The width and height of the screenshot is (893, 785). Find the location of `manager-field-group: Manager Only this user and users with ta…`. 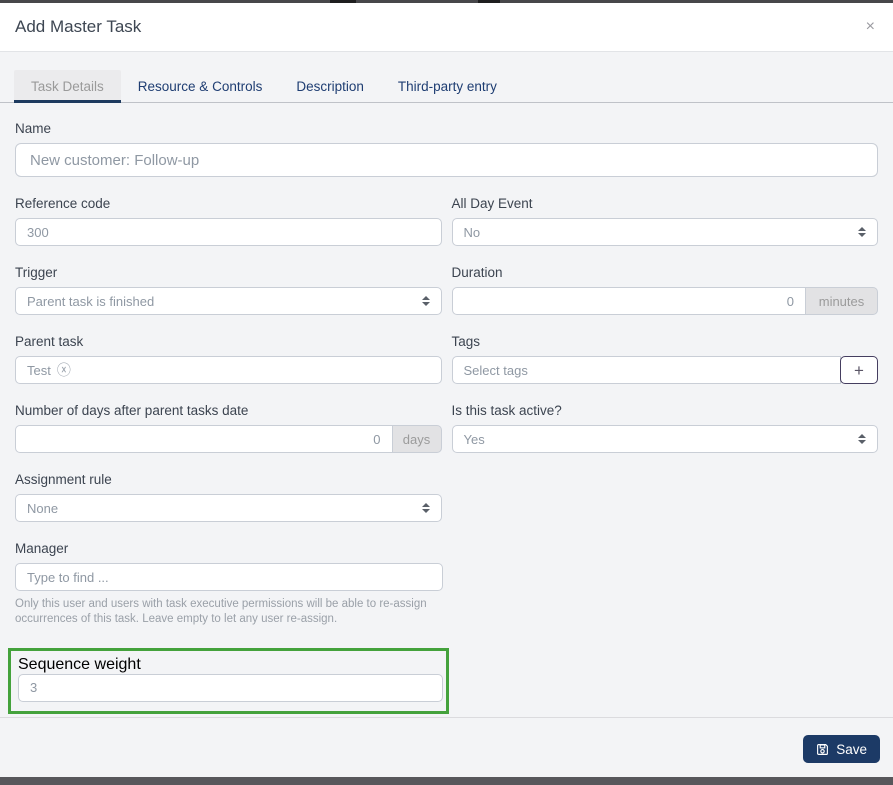

manager-field-group: Manager Only this user and users with ta… is located at coordinates (229, 584).